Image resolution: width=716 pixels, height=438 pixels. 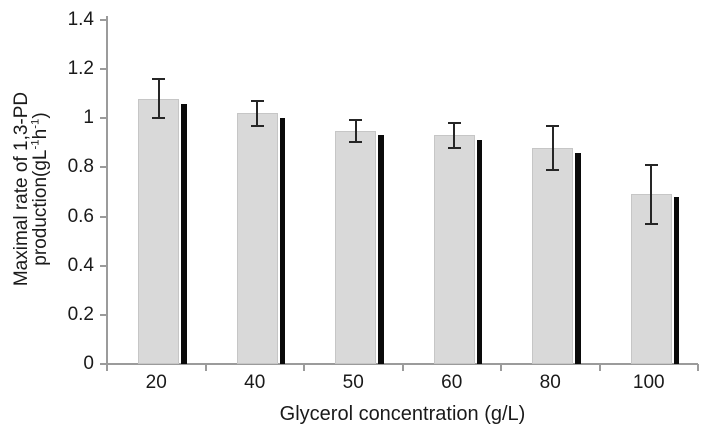 I want to click on y-tick-label: 0.2, so click(x=80, y=314).